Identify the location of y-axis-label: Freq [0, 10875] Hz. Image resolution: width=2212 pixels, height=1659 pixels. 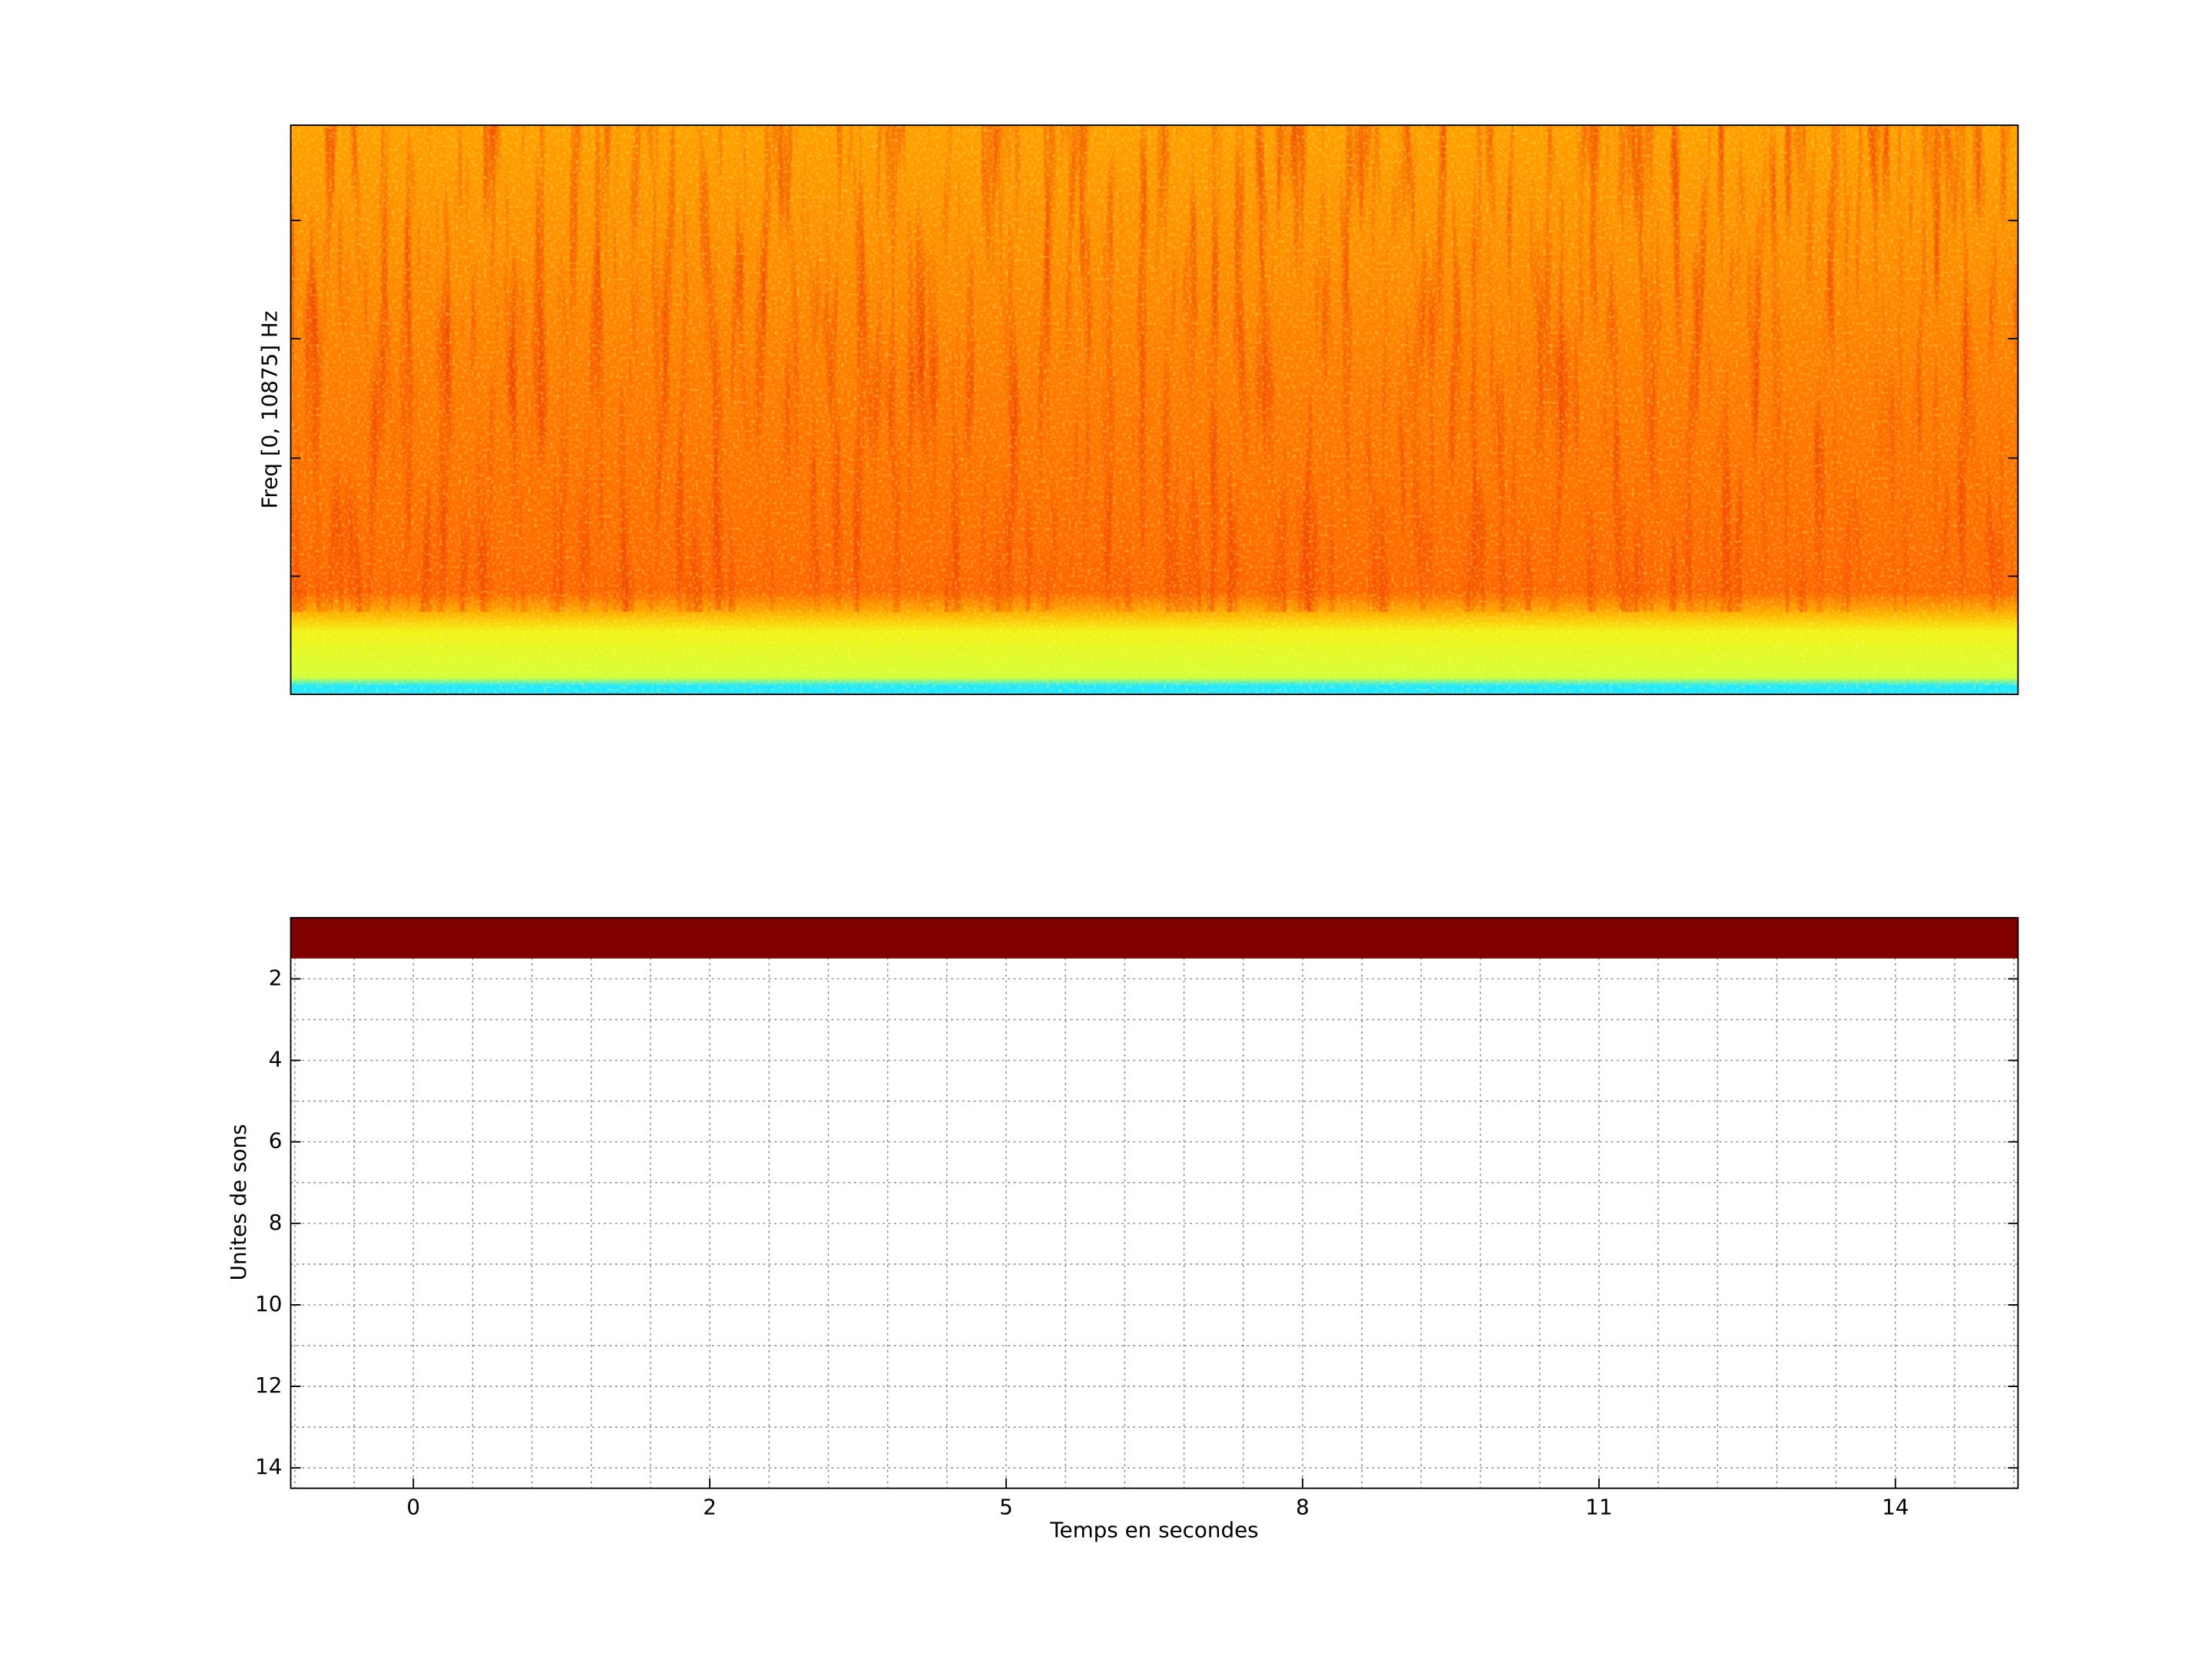
(270, 410).